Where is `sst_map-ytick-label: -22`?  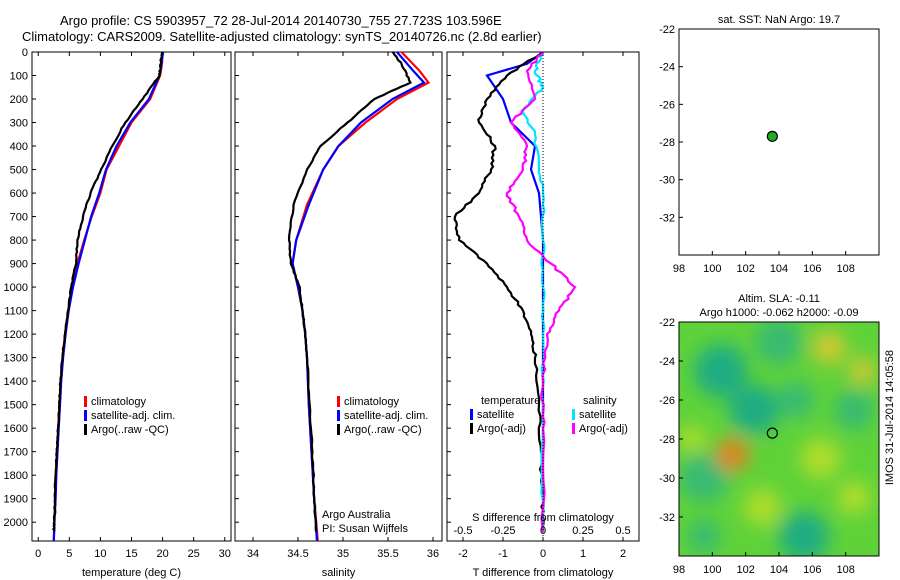 sst_map-ytick-label: -22 is located at coordinates (667, 30).